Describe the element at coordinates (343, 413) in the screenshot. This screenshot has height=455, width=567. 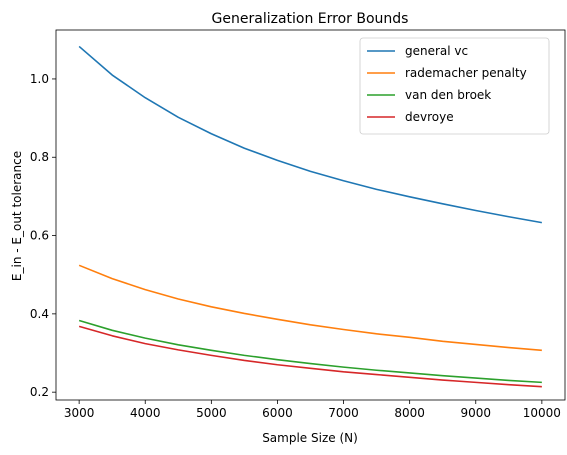
I see `x-tick-label: 7000` at that location.